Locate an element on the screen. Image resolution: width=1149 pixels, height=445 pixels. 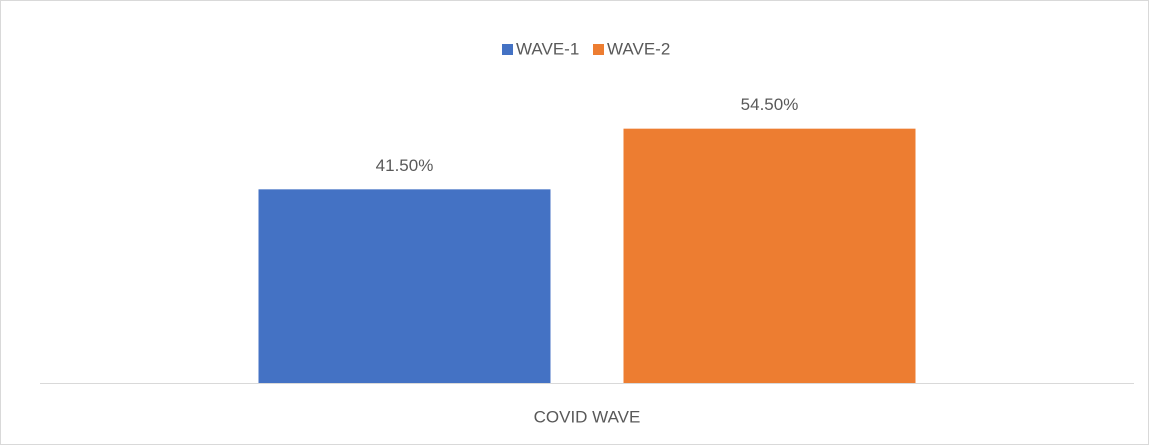
legend-label: WAVE-1 is located at coordinates (547, 48).